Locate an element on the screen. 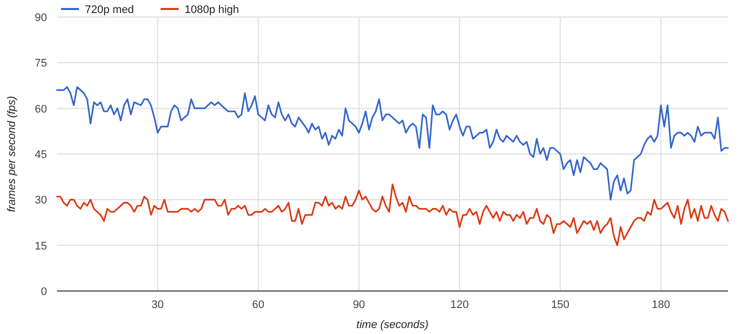 Image resolution: width=738 pixels, height=334 pixels. legend-label: 1080p high is located at coordinates (212, 10).